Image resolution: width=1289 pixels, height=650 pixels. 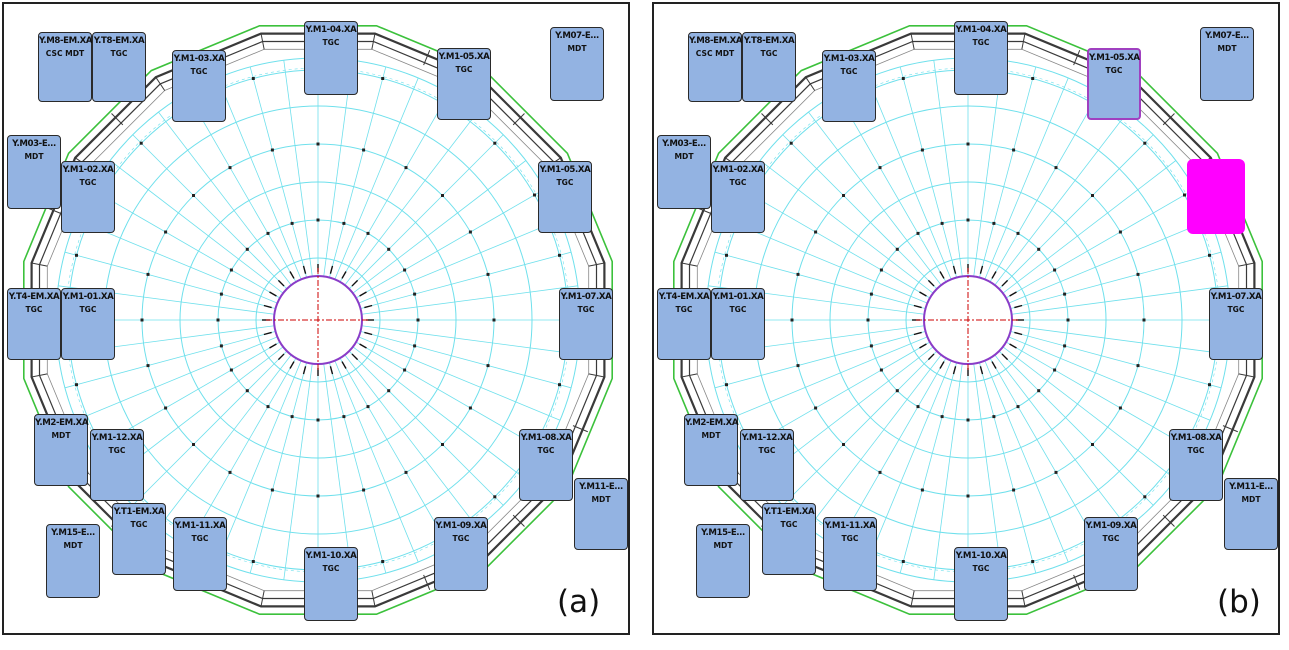 What do you see at coordinates (1196, 438) in the screenshot?
I see `crate-name: Y.M1-08.XA` at bounding box center [1196, 438].